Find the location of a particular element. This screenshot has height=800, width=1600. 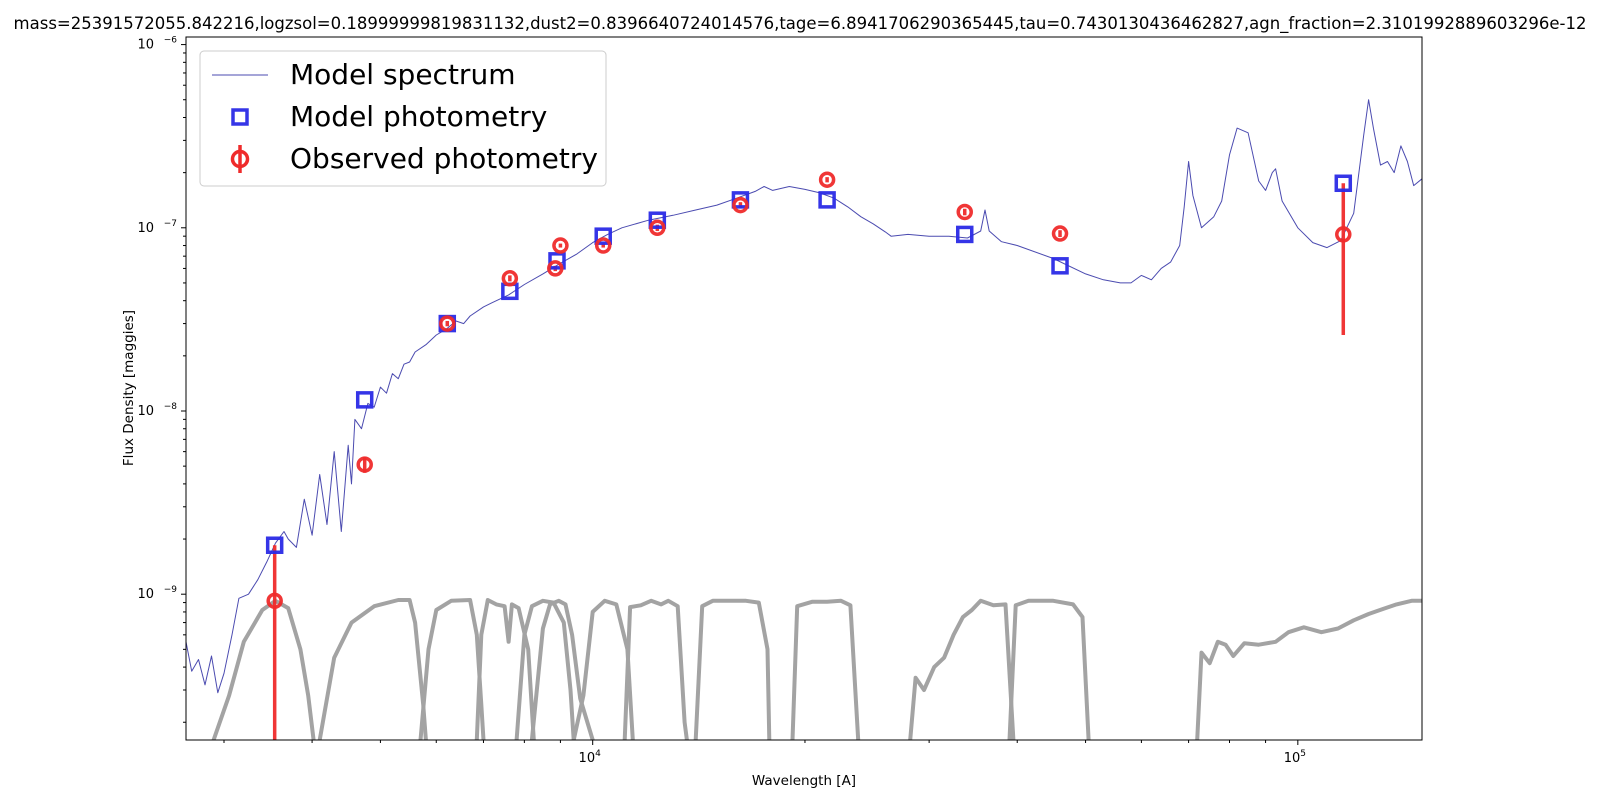

y-tick-label-1: 10 −8 is located at coordinates (157, 410).